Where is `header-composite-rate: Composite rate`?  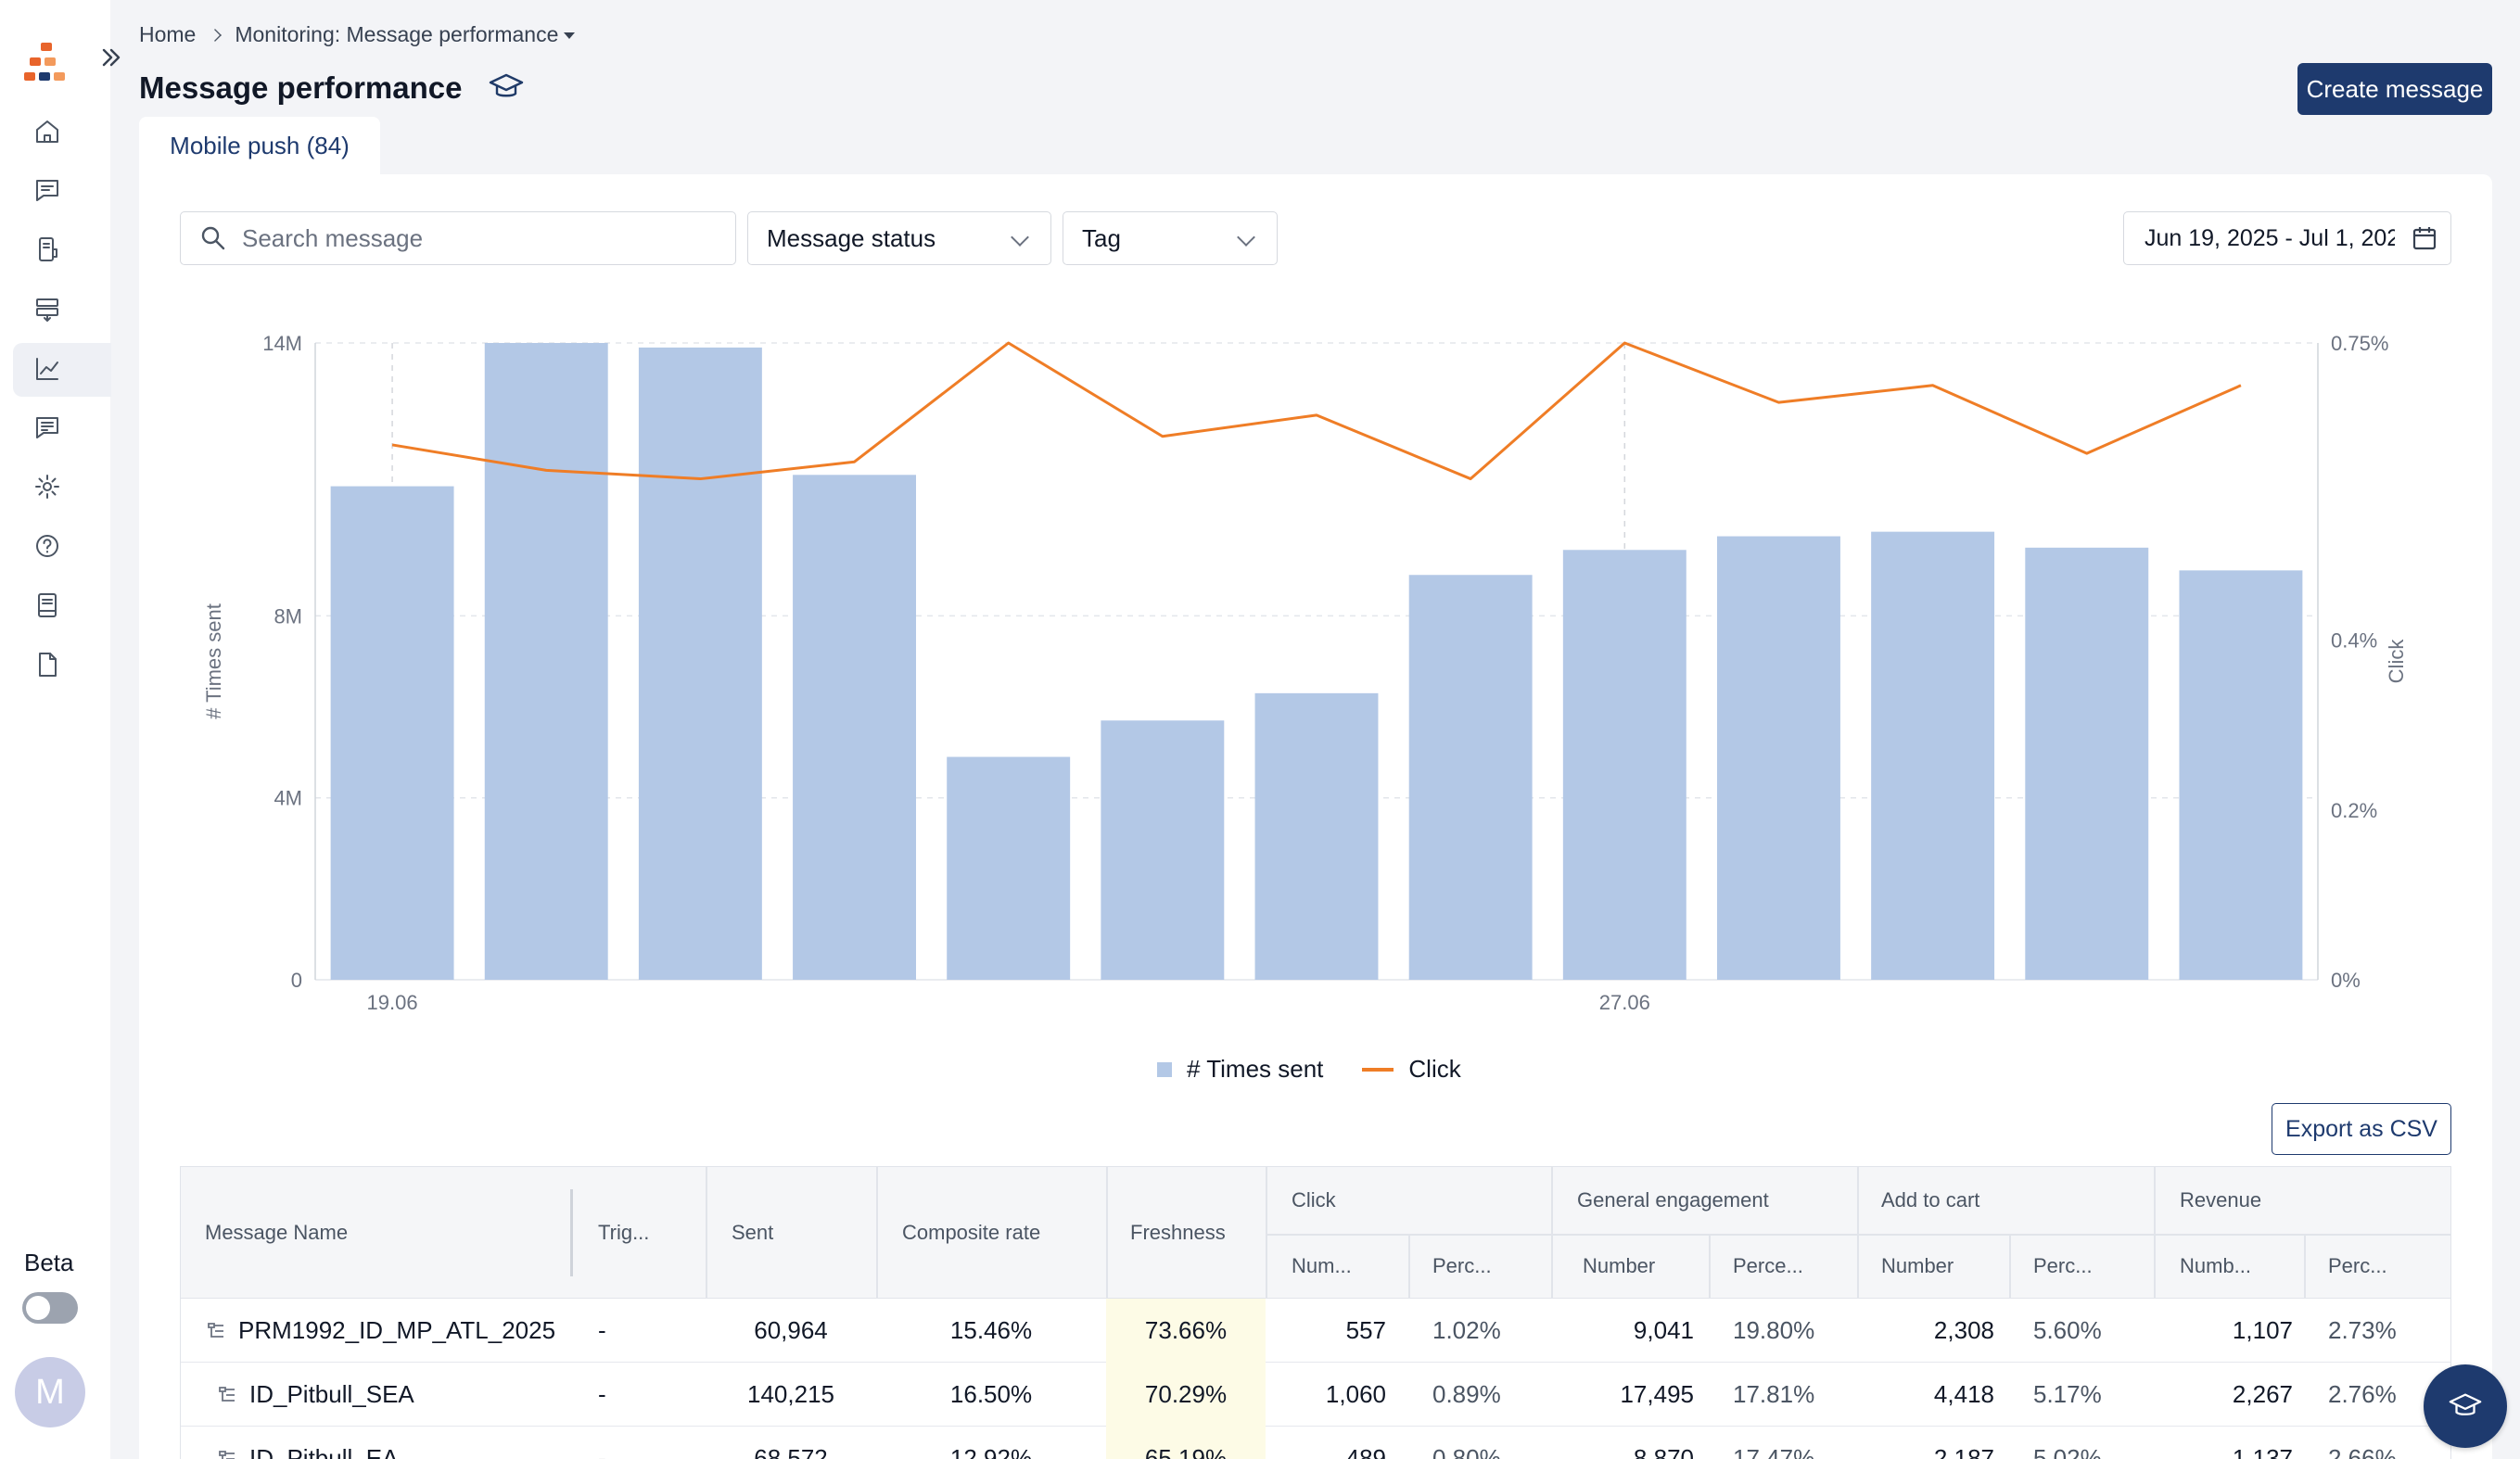
header-composite-rate: Composite rate is located at coordinates (971, 1232).